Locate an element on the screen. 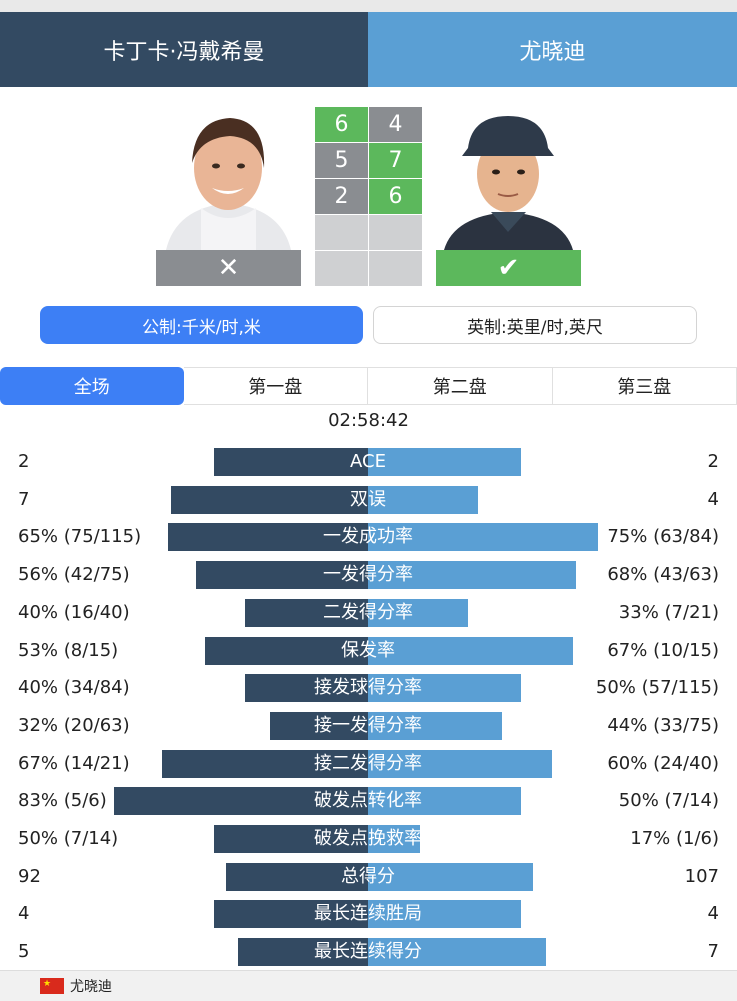  player2-result: ✔ is located at coordinates (508, 268).